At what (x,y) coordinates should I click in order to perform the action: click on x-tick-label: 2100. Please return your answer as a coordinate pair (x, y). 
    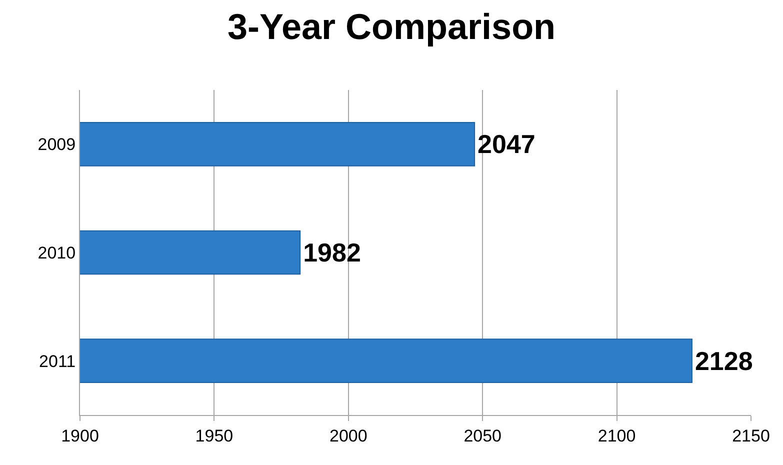
    Looking at the image, I should click on (617, 436).